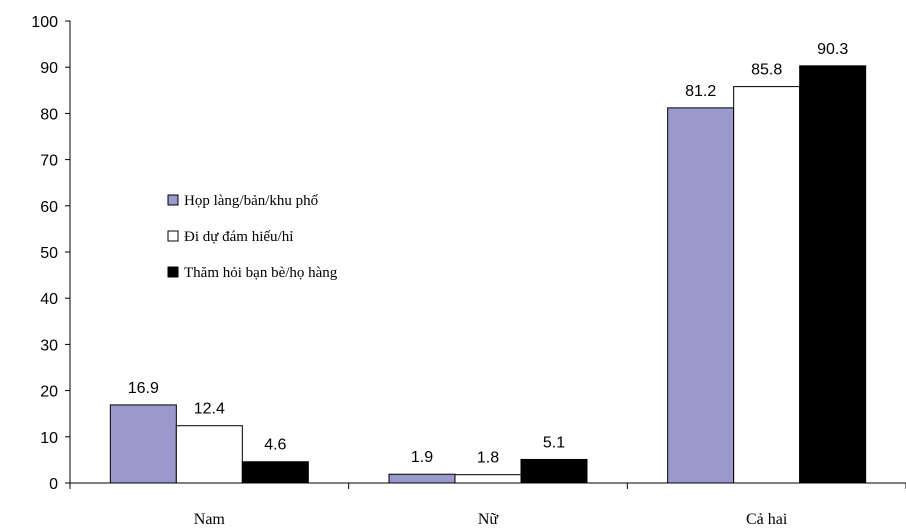  What do you see at coordinates (261, 273) in the screenshot?
I see `legend-label: Thăm hỏi bạn bè/họ hàng` at bounding box center [261, 273].